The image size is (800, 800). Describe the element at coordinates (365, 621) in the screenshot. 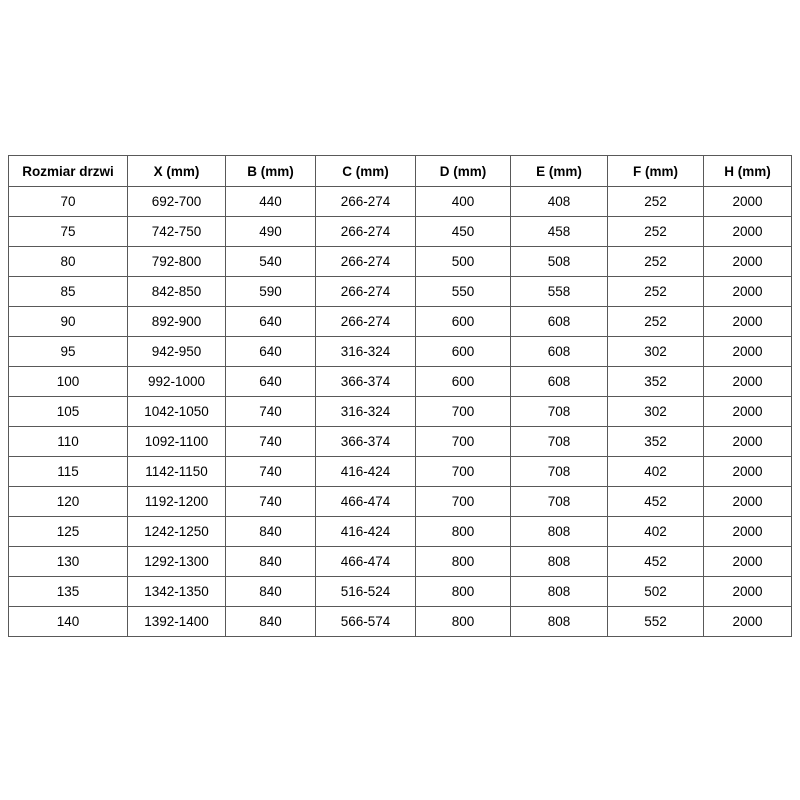

I see `table-cell: 566-574` at that location.